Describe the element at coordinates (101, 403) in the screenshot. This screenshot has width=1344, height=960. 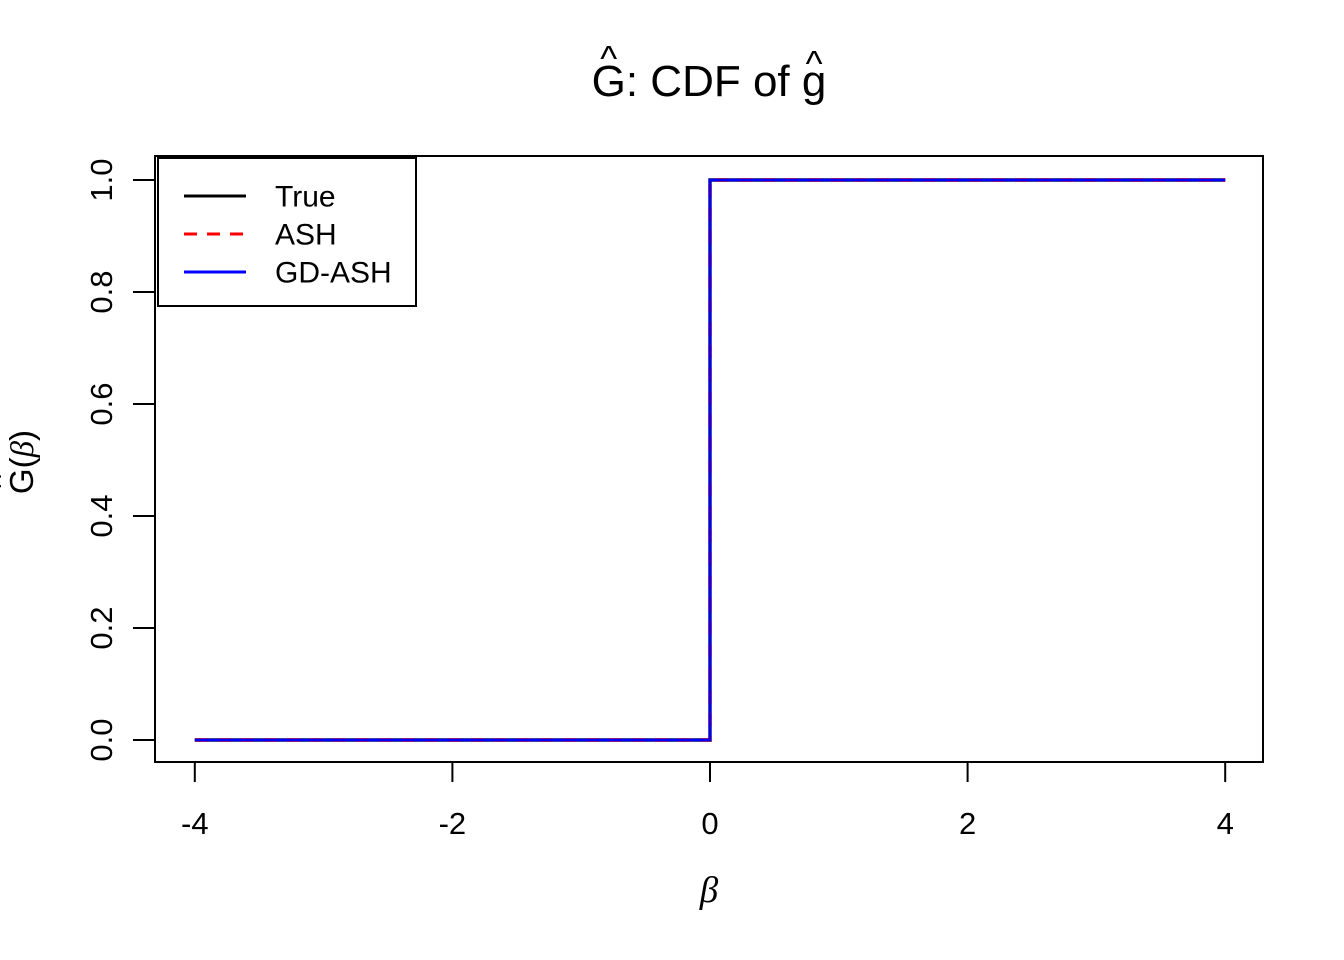
I see `y-tick-label: 0.6` at that location.